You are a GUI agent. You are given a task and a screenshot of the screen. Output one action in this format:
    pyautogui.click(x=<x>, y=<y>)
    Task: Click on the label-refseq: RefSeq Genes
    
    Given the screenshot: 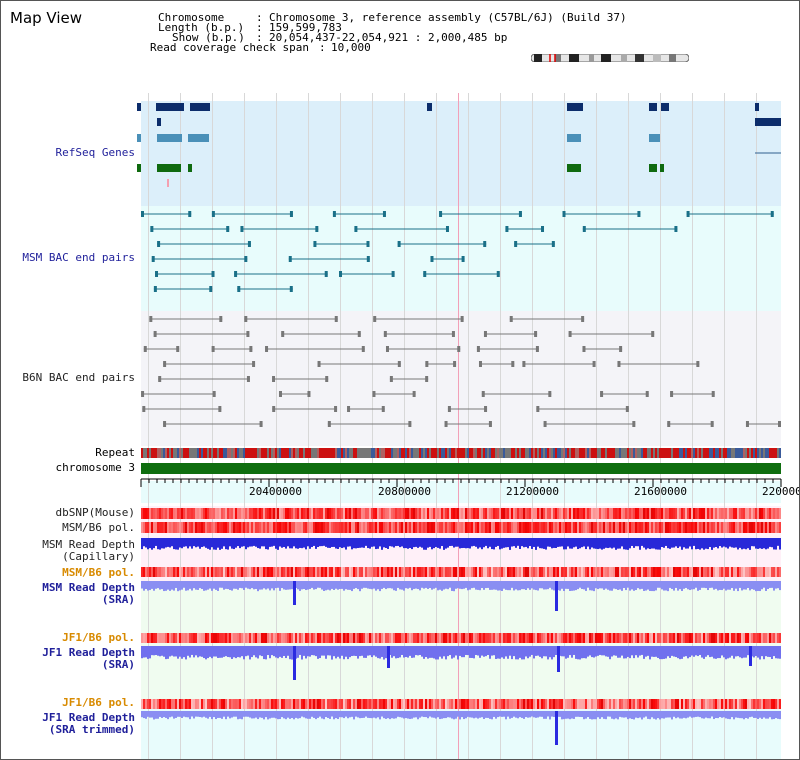 What is the action you would take?
    pyautogui.click(x=95, y=152)
    